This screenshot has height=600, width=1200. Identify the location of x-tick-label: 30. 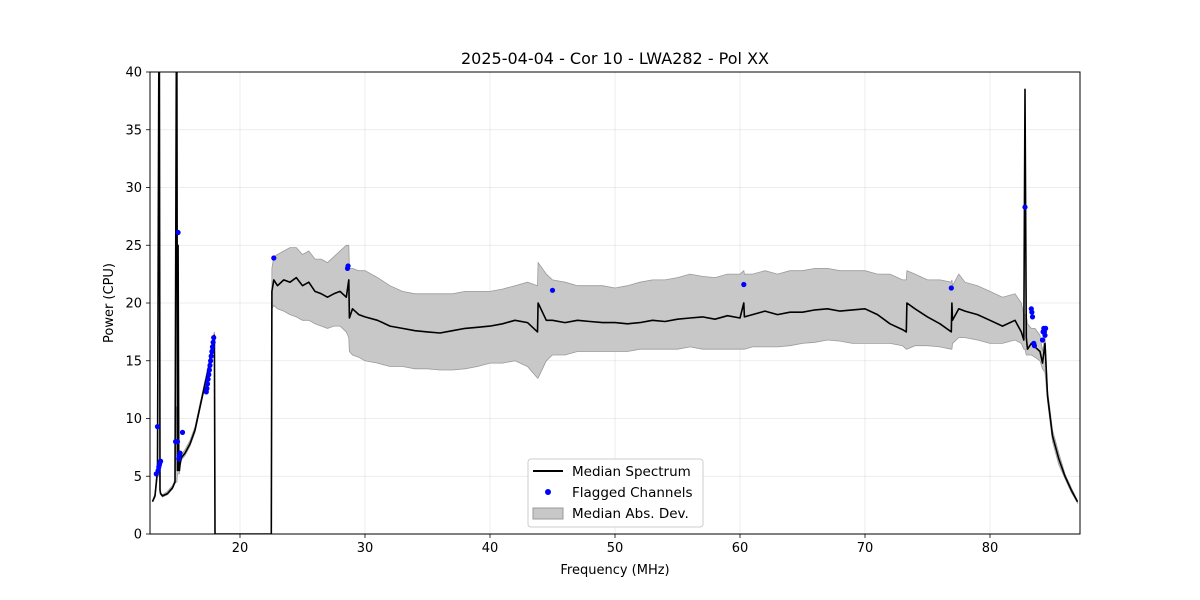
(365, 548).